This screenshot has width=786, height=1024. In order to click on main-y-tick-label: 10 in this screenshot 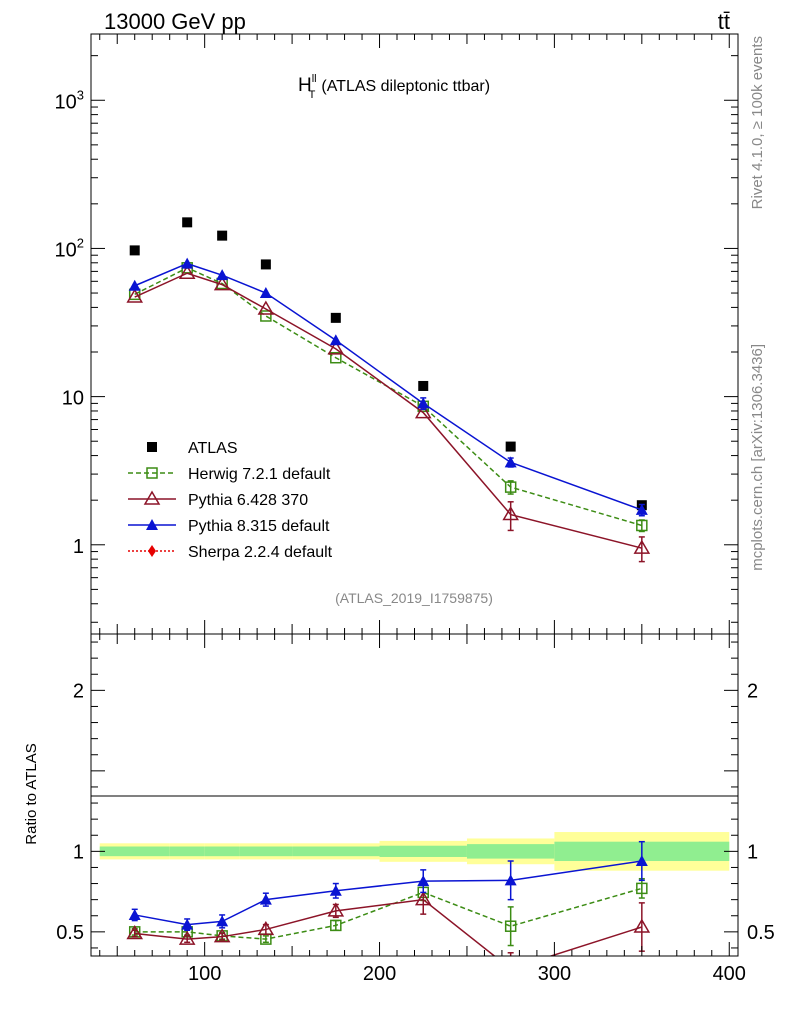, I will do `click(73, 399)`.